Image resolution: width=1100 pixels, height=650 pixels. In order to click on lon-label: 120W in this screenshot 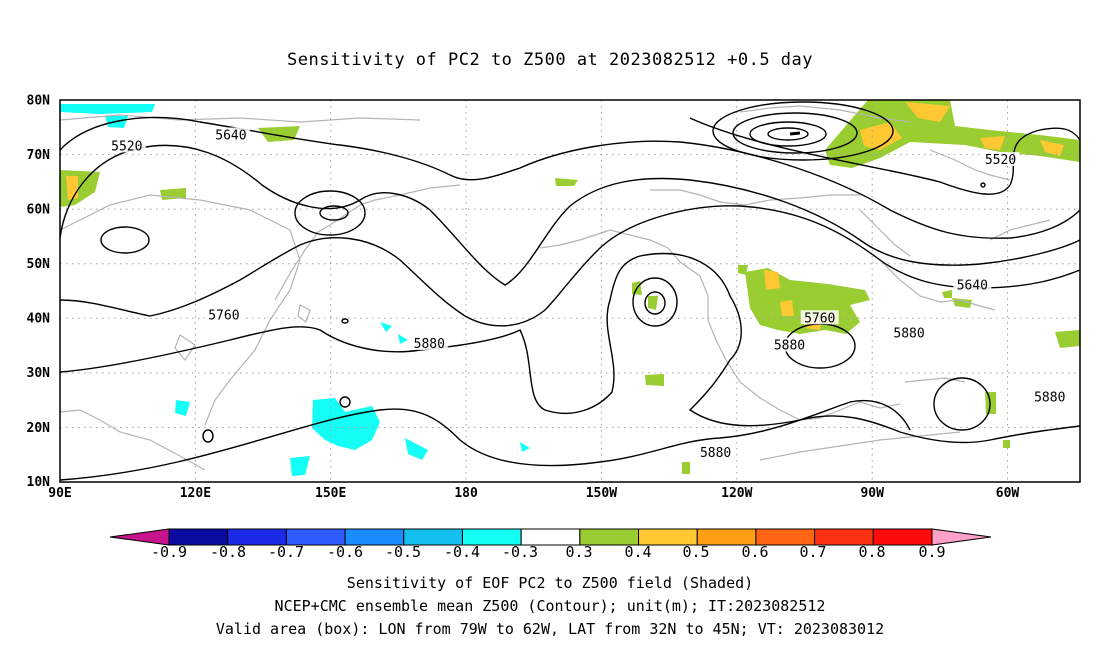, I will do `click(736, 493)`.